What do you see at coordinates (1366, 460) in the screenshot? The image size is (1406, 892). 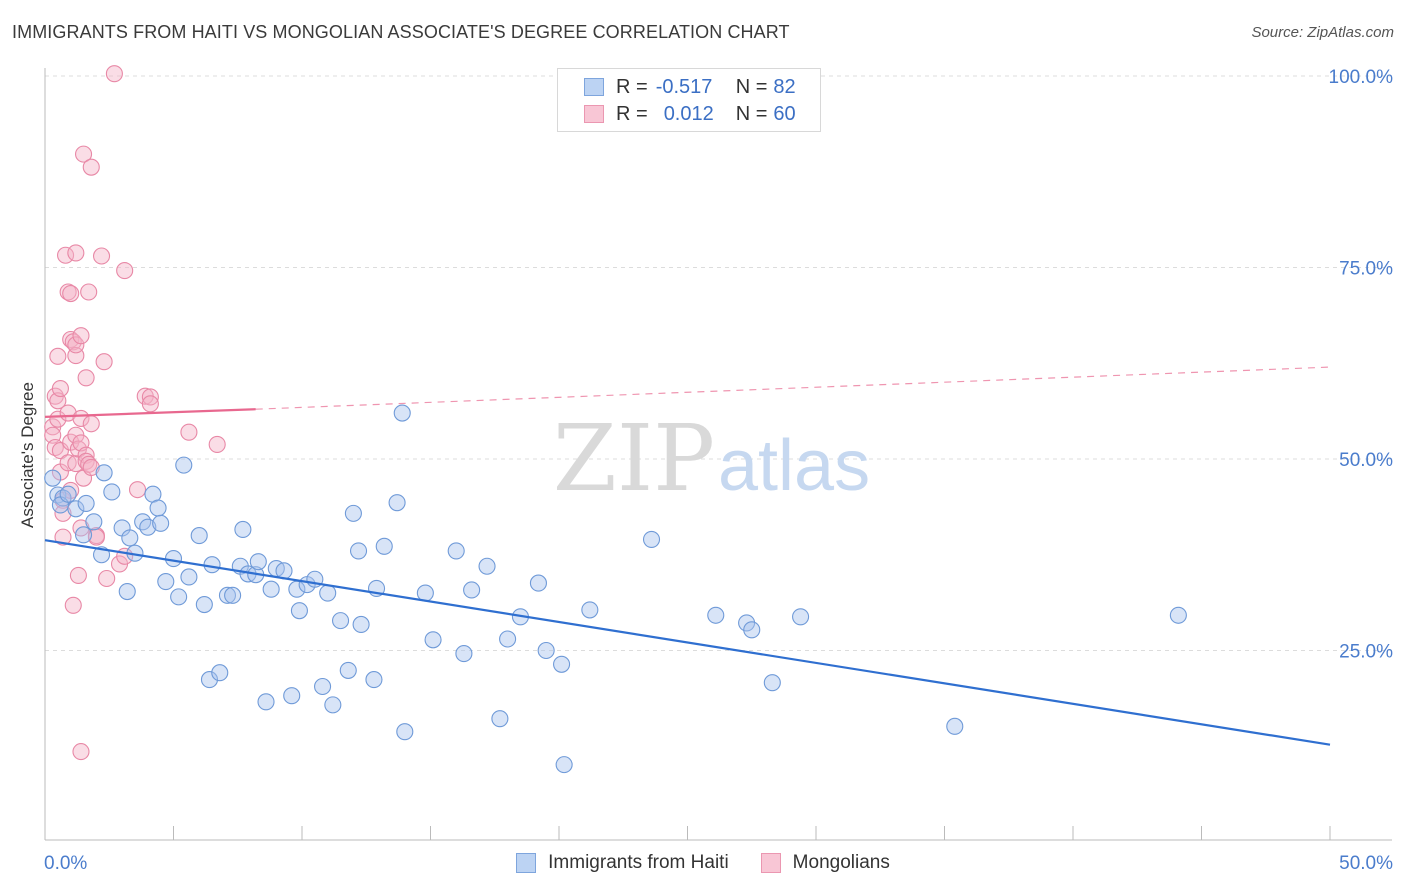 I see `y-tick-label: 50.0%` at bounding box center [1366, 460].